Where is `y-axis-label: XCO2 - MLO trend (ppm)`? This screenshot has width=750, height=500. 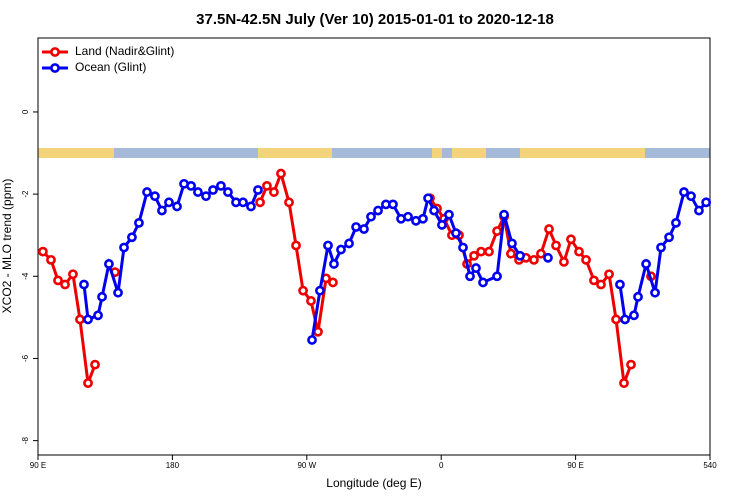
y-axis-label: XCO2 - MLO trend (ppm) is located at coordinates (7, 246).